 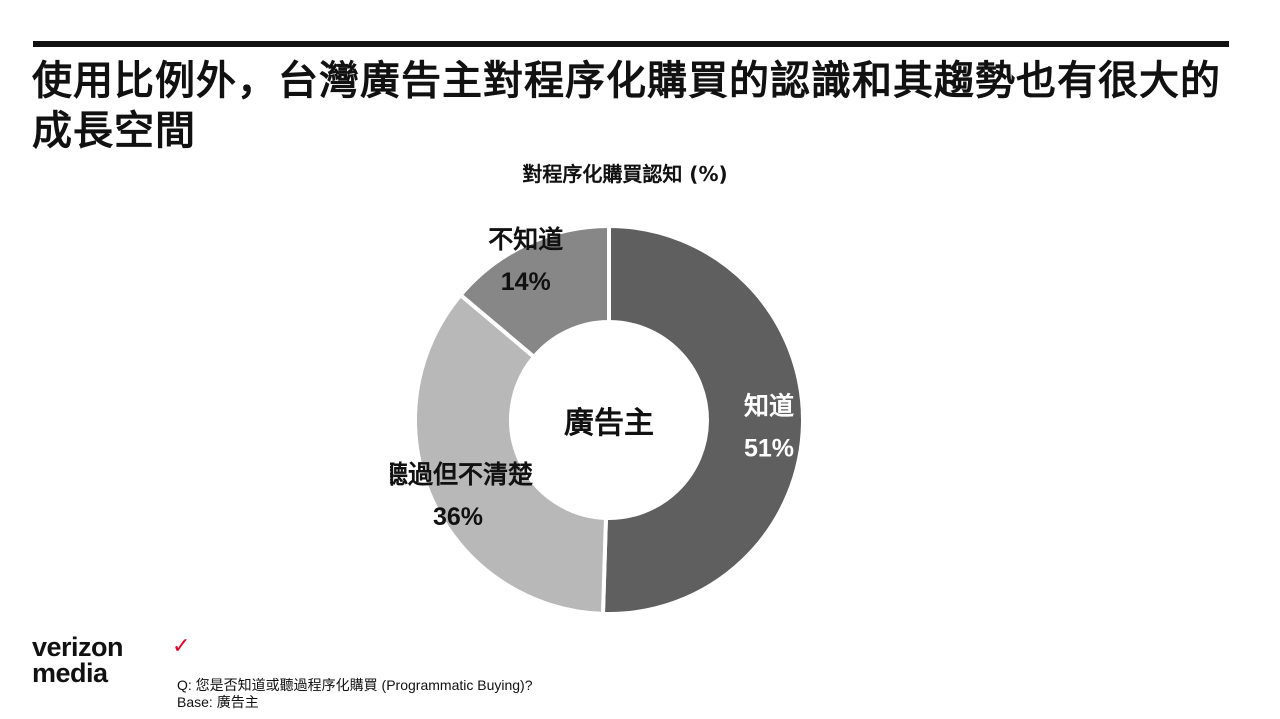 I want to click on footnote-question: Q: 您是否知道或聽過程序化購買 (Programmatic Buying)?, so click(x=355, y=685).